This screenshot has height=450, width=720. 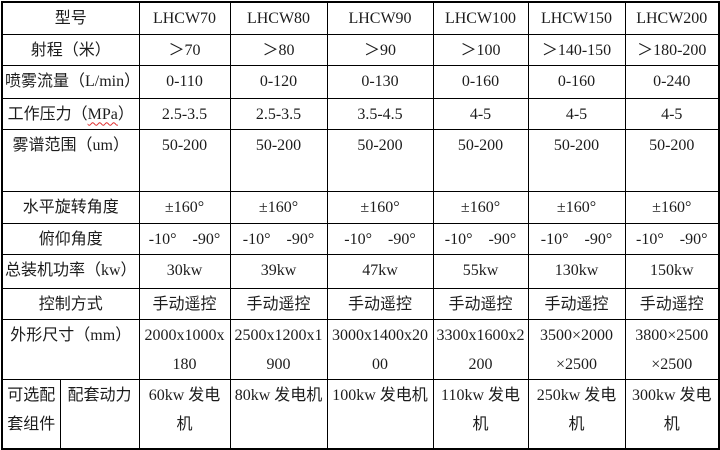 I want to click on table-row: 工作压力（MPa） 2.5-3.5 2.5-3.5 3.5-4.5 4-5 4-5 4-5, so click(x=360, y=113).